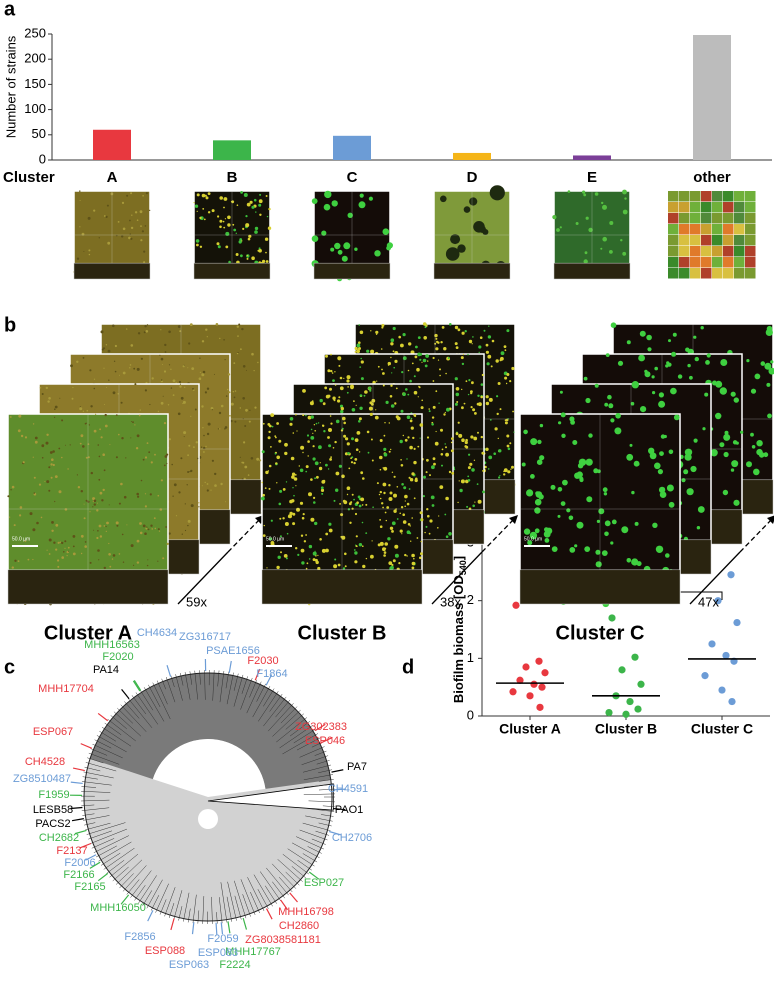 This screenshot has width=774, height=997. I want to click on leaf-connector, so click(150, 915).